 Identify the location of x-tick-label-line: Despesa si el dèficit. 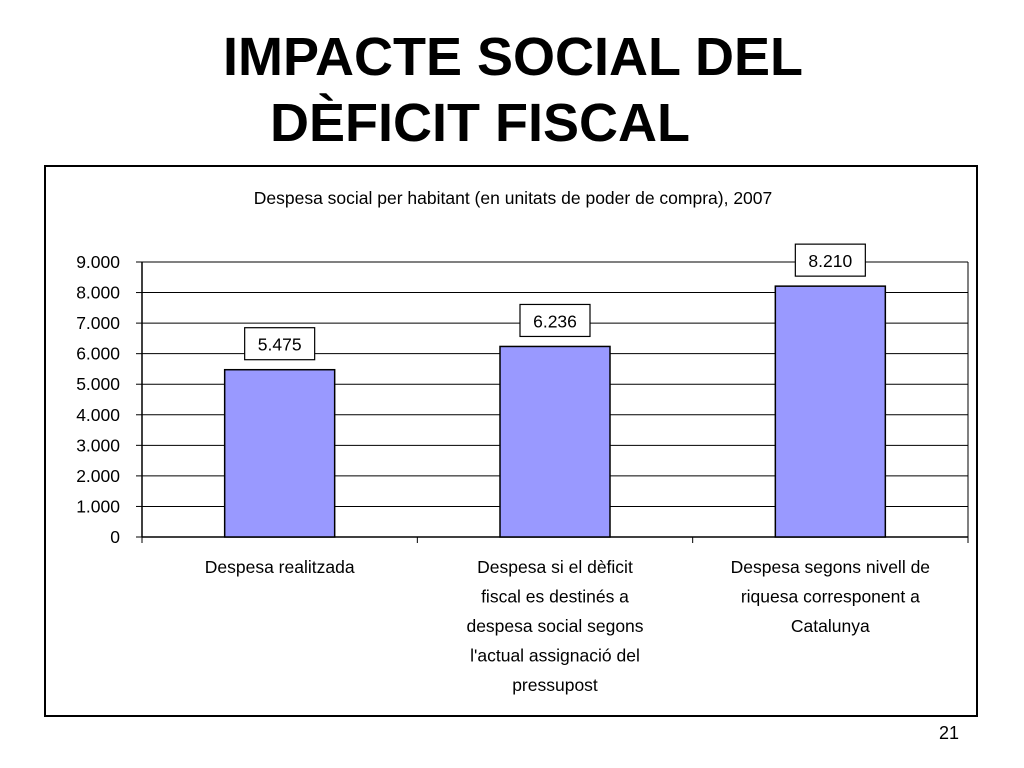
(555, 567).